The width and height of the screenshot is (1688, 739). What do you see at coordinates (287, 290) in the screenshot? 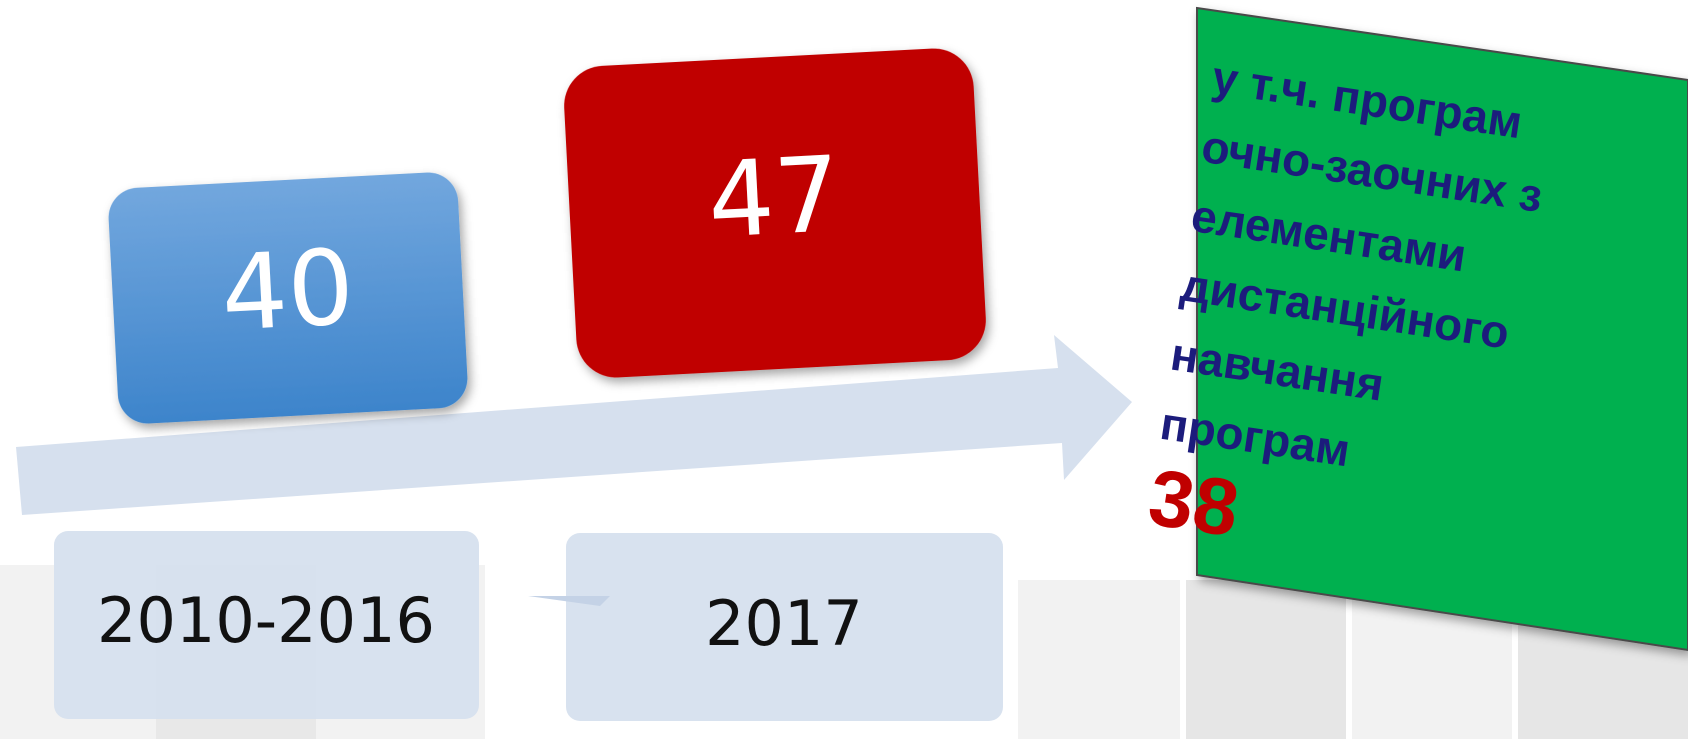
I see `value: 40` at bounding box center [287, 290].